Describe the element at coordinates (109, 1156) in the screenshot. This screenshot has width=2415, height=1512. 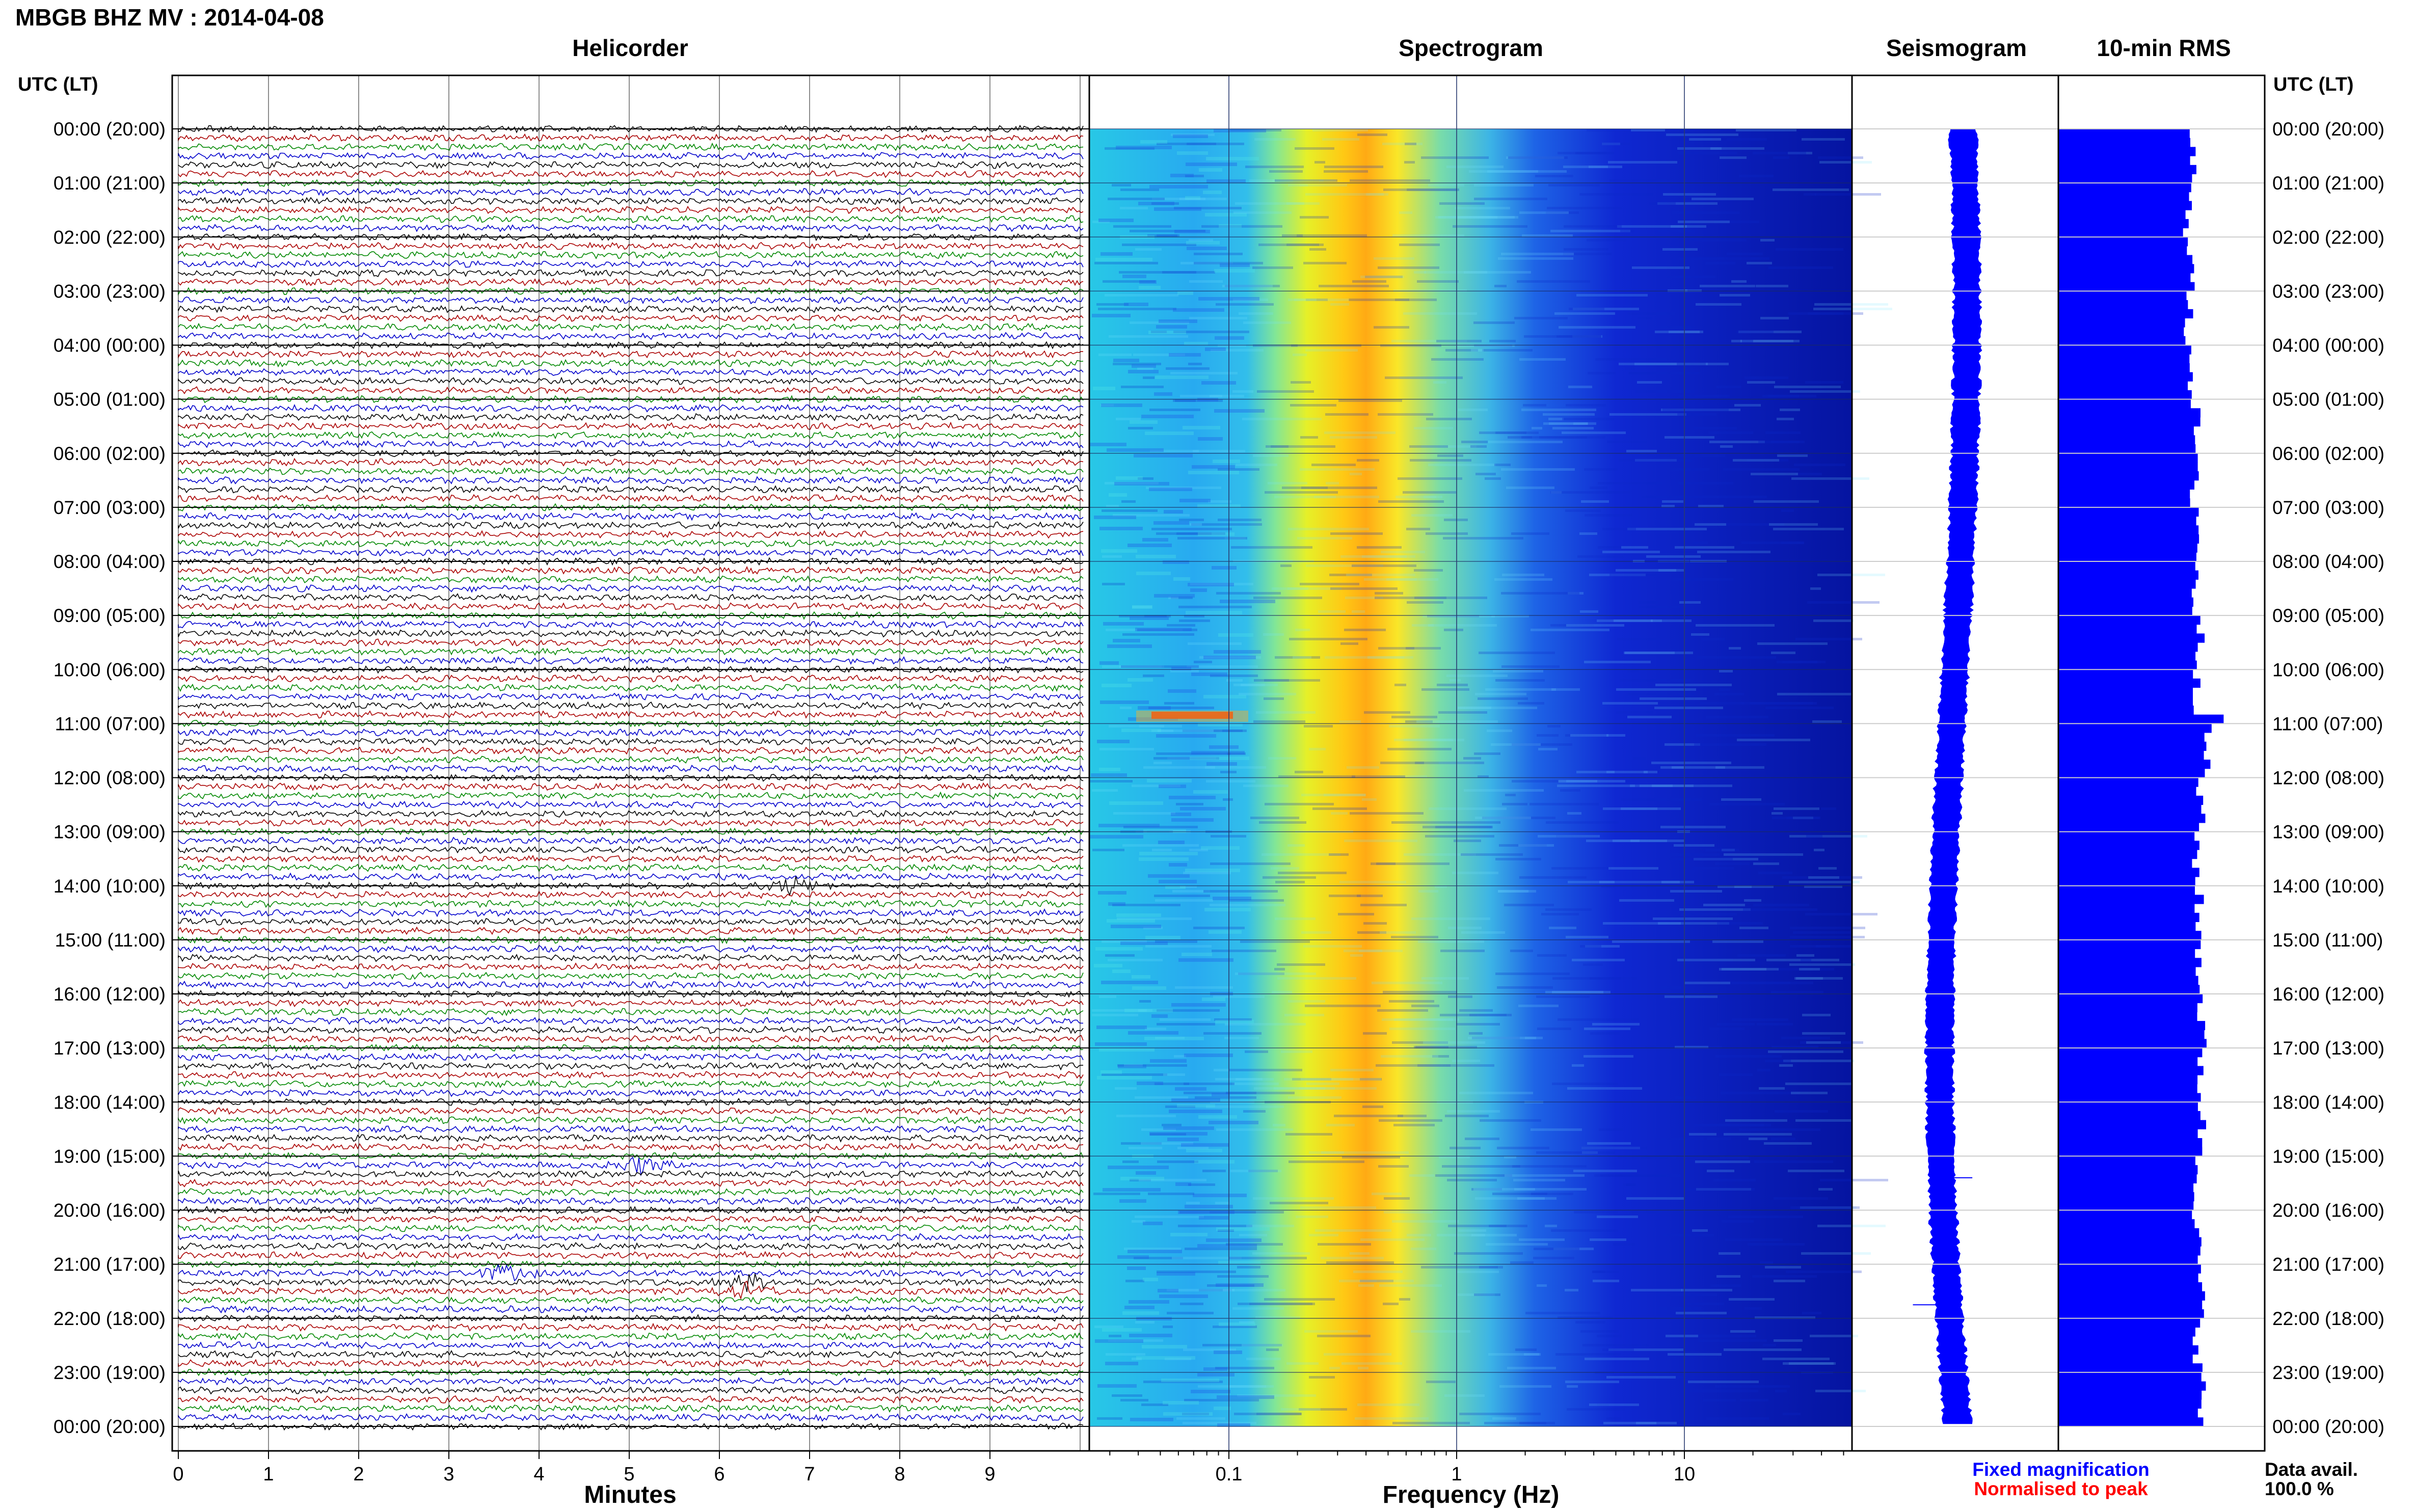
I see `time-label-left: 19:00 (15:00)` at that location.